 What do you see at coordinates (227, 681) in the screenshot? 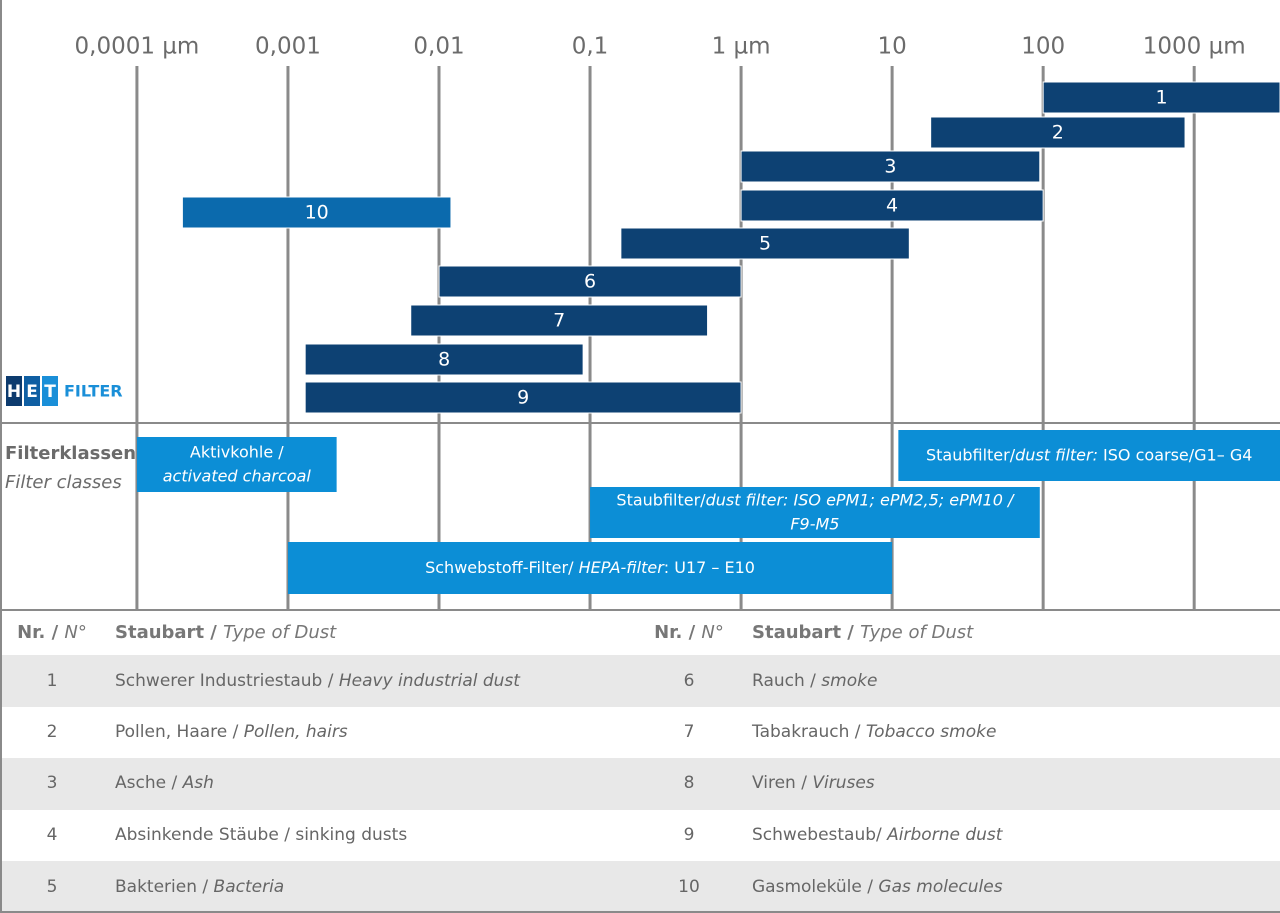
I see `label-part: Schwerer Industriestaub /` at bounding box center [227, 681].